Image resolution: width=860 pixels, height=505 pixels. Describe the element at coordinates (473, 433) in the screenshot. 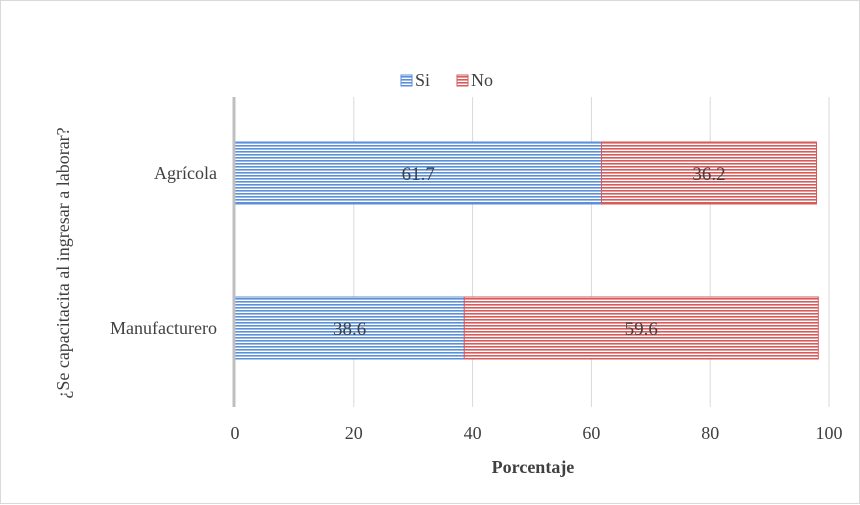

I see `x-tick-label: 40` at that location.